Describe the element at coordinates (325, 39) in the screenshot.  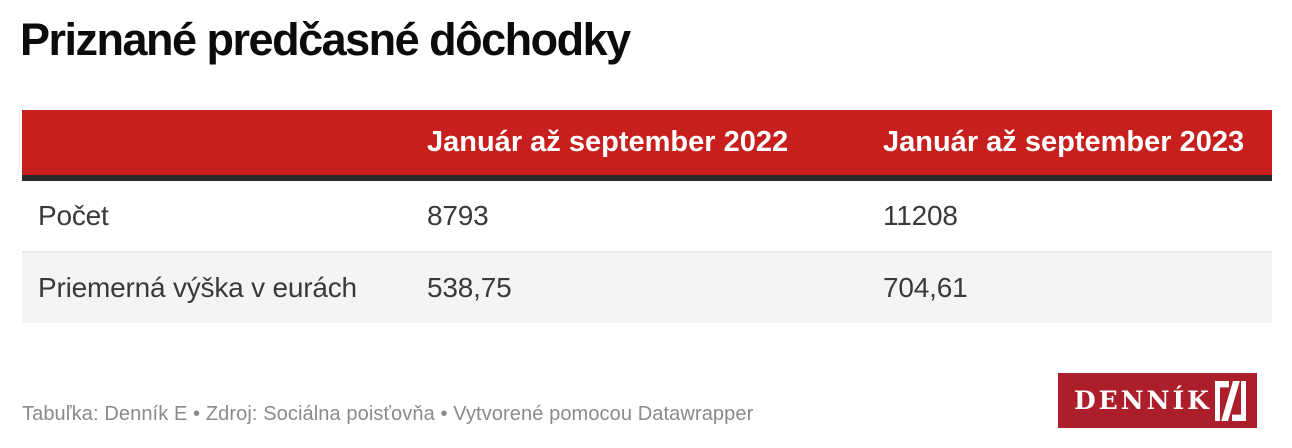
I see `chart-title: Priznané predčasné dôchodky` at that location.